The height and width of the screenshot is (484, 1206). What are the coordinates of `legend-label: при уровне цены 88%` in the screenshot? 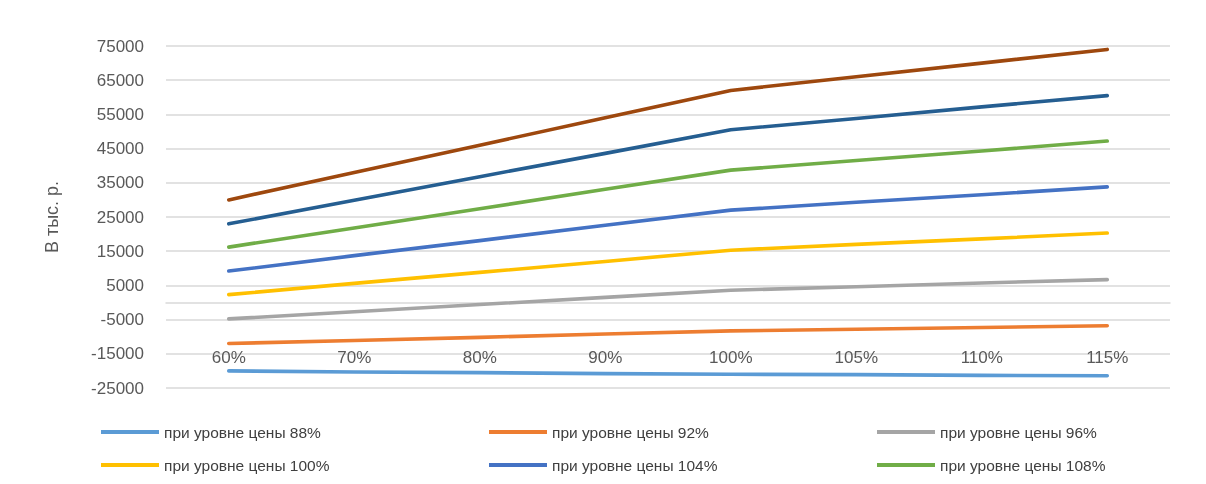 It's located at (243, 432).